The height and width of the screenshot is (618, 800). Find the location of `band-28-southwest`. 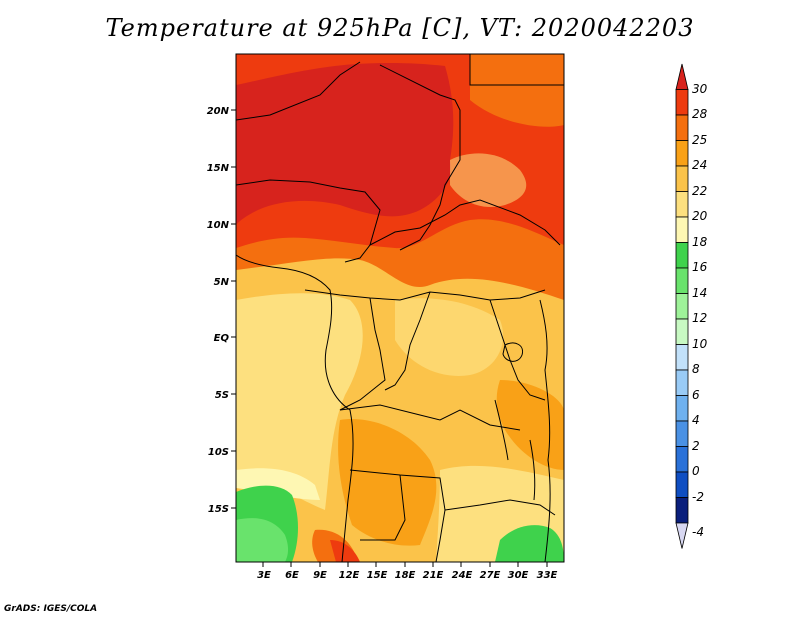

band-28-southwest is located at coordinates (345, 551).